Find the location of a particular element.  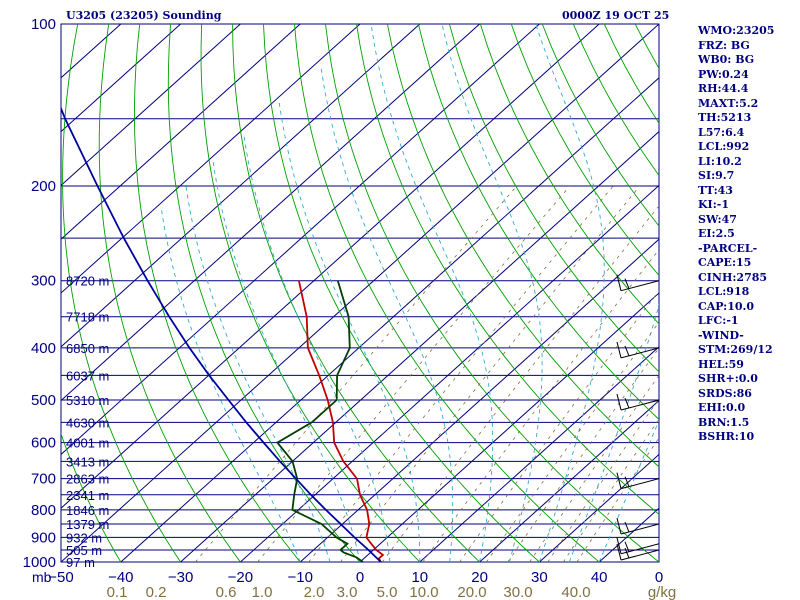

height-label: 3413 m is located at coordinates (87, 461).